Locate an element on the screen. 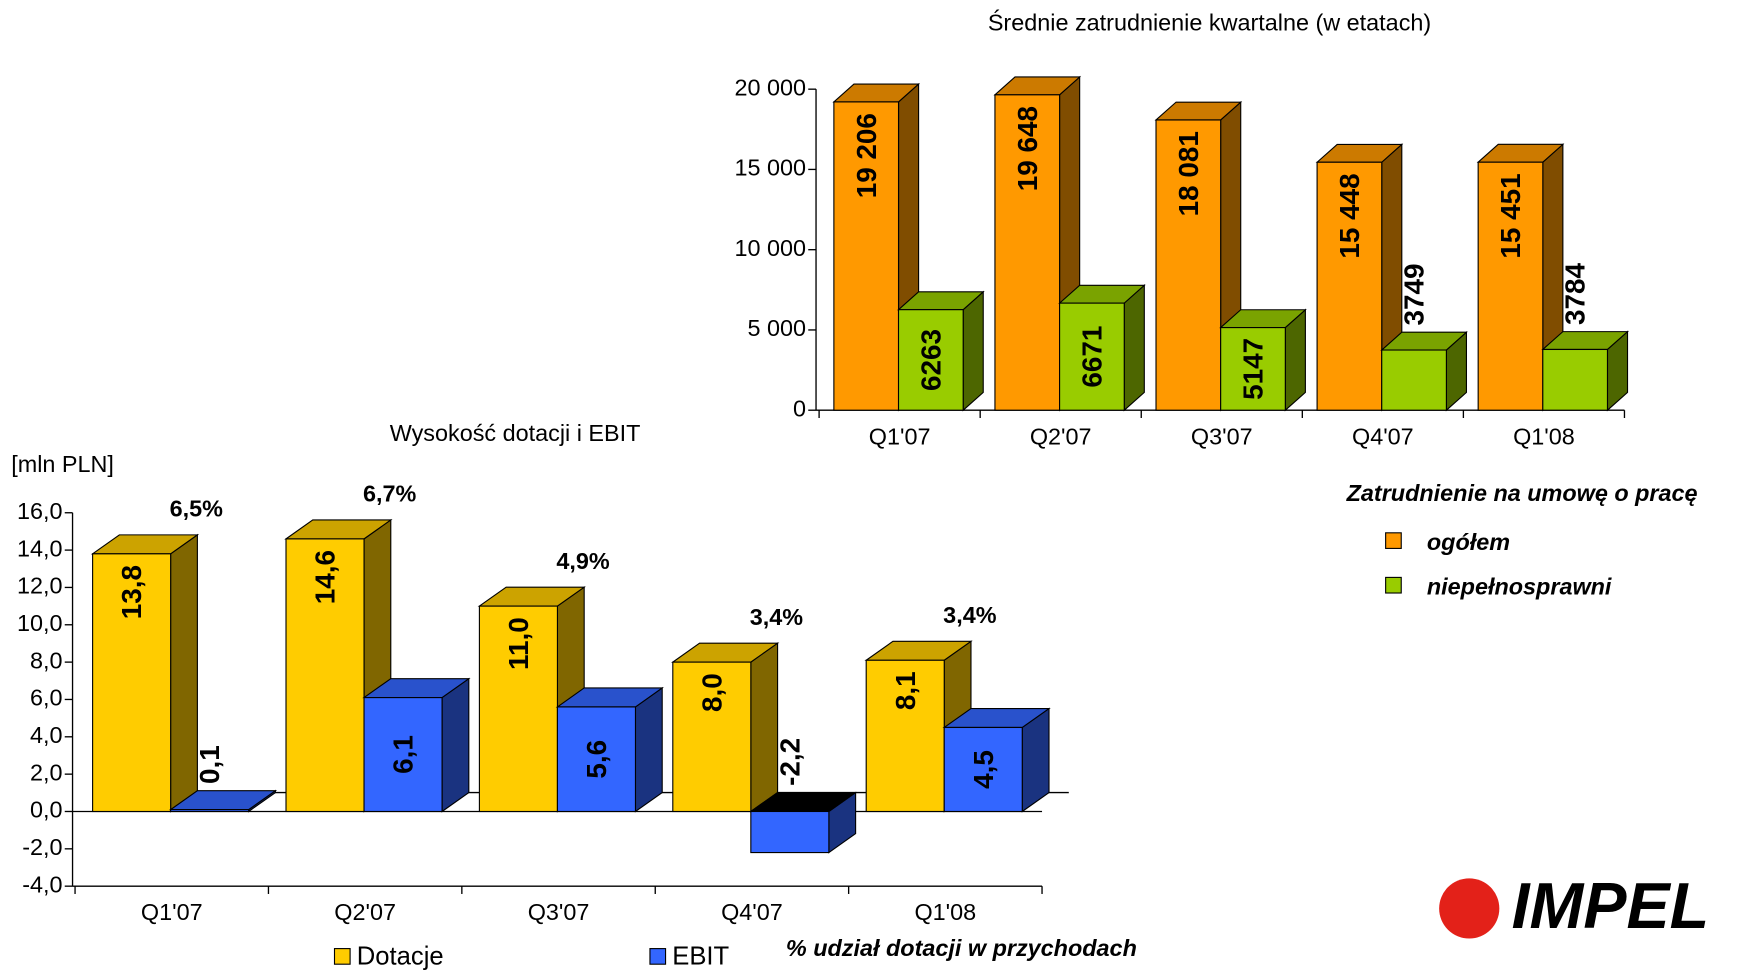 The image size is (1748, 972). value-label: 13,8 is located at coordinates (131, 592).